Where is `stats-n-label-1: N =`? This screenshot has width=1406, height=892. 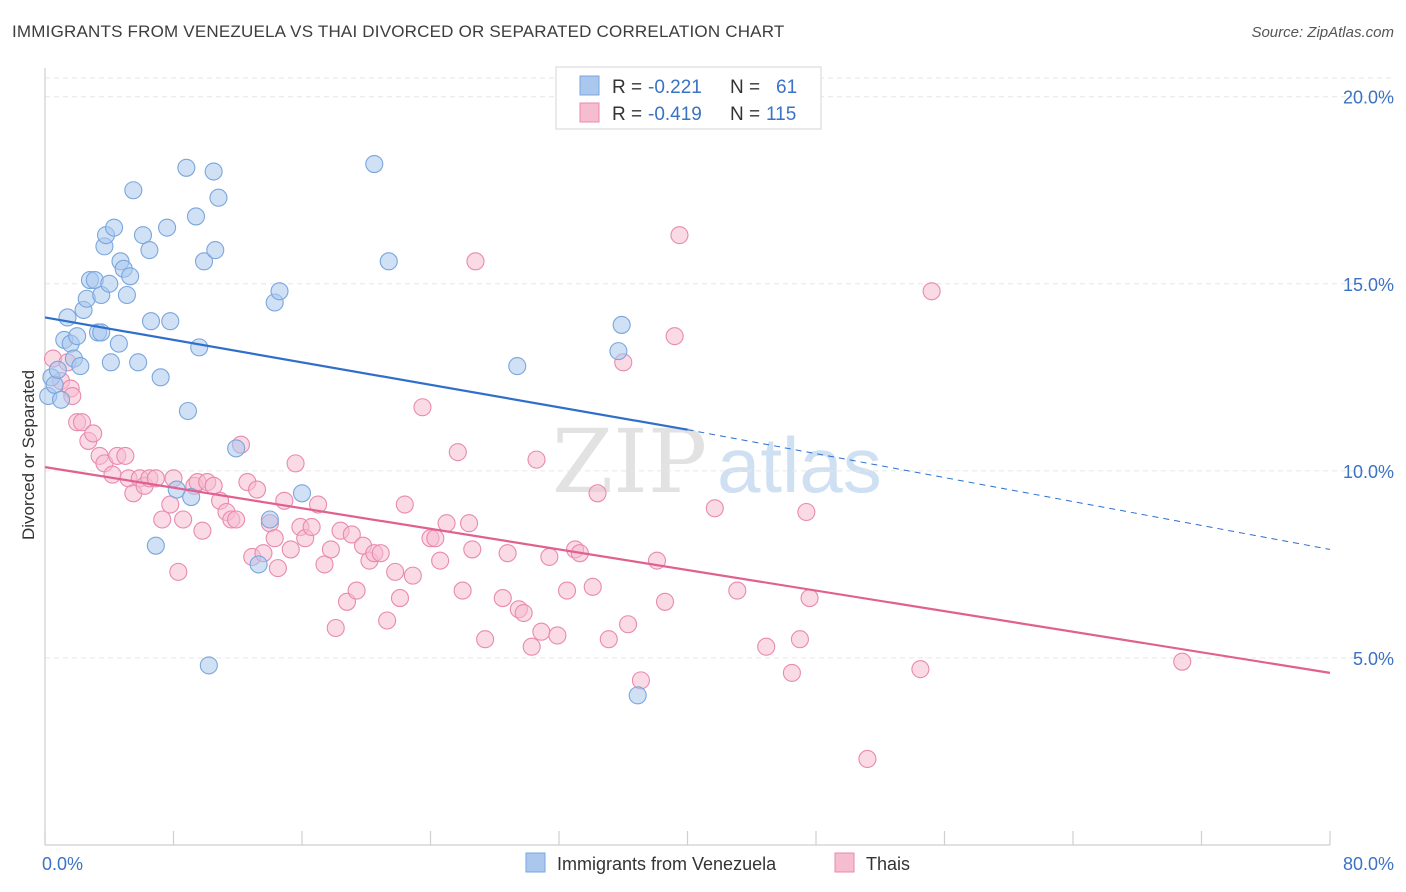
stats-n-label-1: N = is located at coordinates (745, 87).